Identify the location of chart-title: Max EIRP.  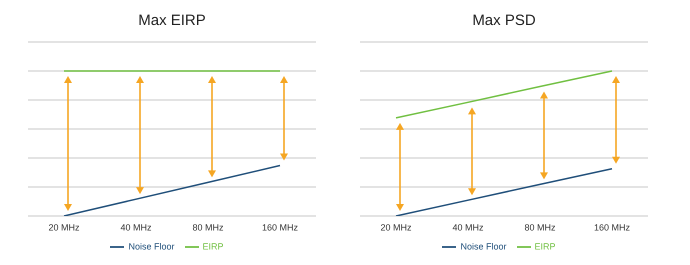
(172, 21).